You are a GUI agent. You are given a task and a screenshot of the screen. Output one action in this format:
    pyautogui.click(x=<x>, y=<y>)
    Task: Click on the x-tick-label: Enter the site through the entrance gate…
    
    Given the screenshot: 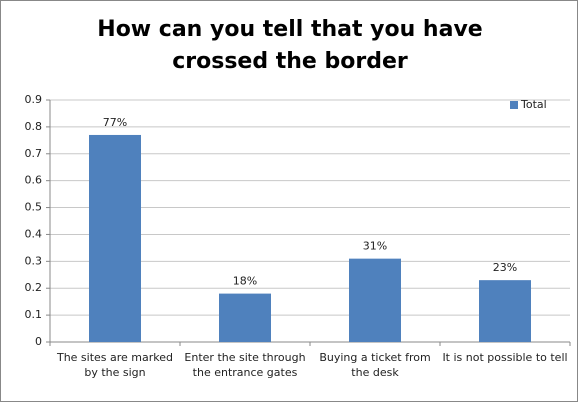 What is the action you would take?
    pyautogui.click(x=245, y=365)
    